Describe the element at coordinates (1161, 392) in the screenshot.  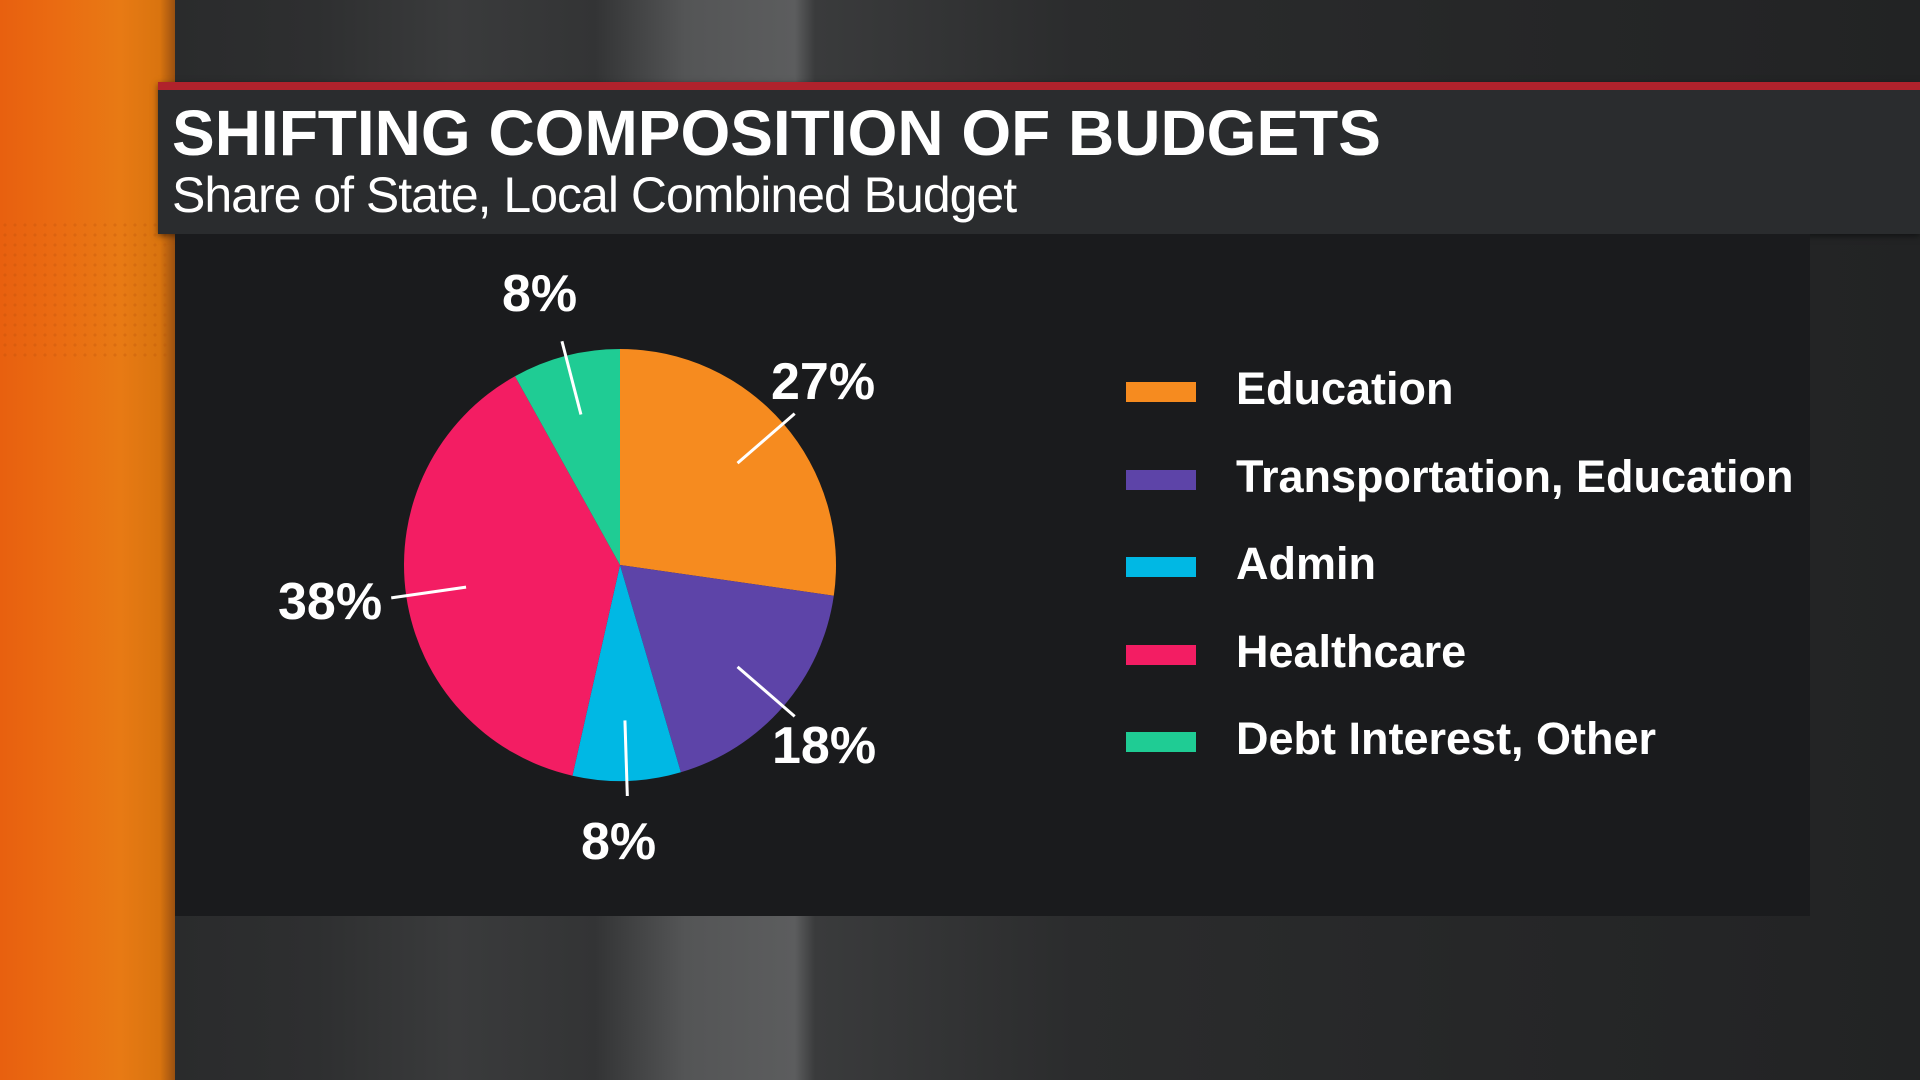
I see `legend-swatch-education` at that location.